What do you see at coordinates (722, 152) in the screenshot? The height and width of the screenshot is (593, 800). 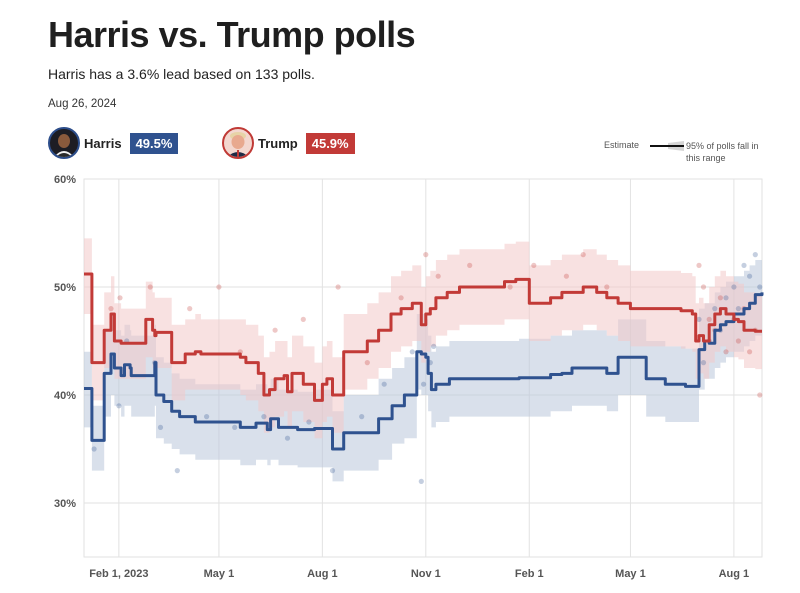 I see `estimate-range-label: 95% of polls fall in this range` at bounding box center [722, 152].